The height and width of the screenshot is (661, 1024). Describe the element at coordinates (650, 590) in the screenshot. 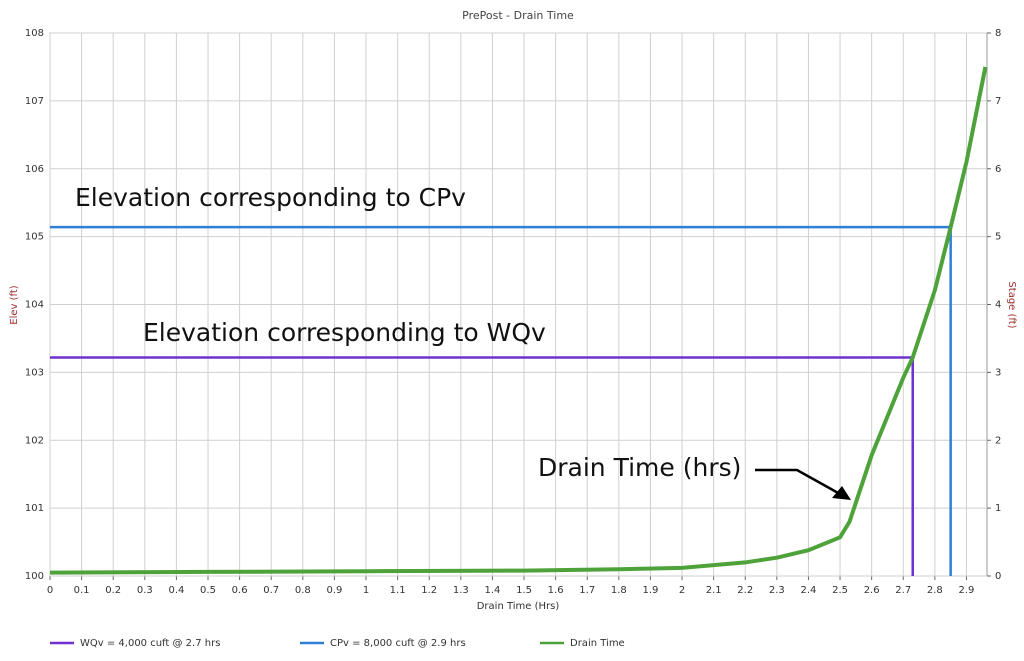

I see `x-tick-label: 1.9` at that location.